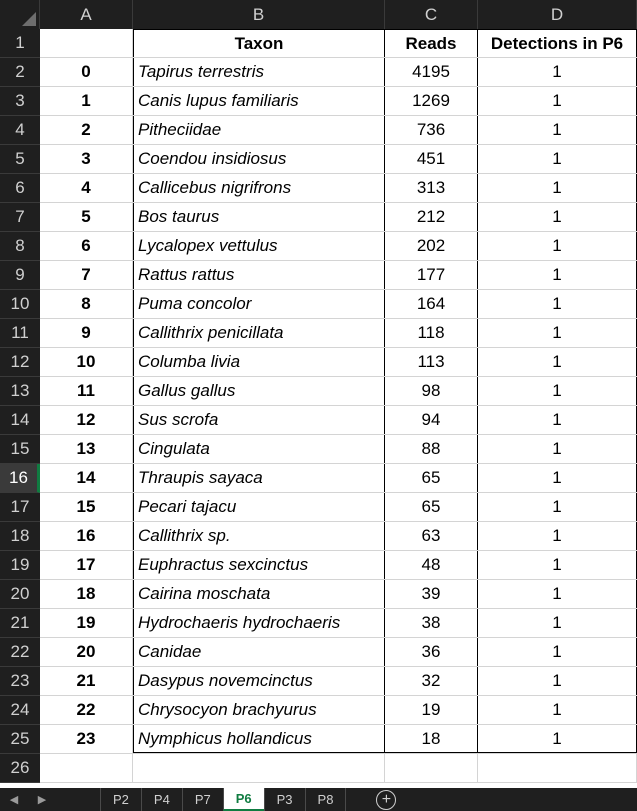 The image size is (637, 811). I want to click on row-header: 22, so click(20, 652).